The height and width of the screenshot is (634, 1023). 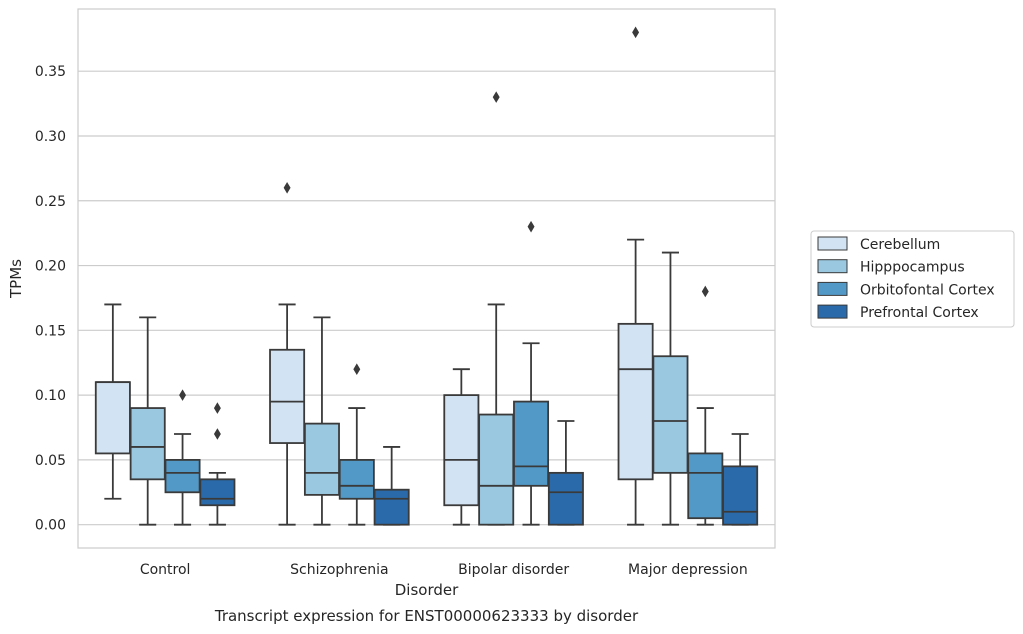 I want to click on x-tick-label: Schizophrenia, so click(x=339, y=570).